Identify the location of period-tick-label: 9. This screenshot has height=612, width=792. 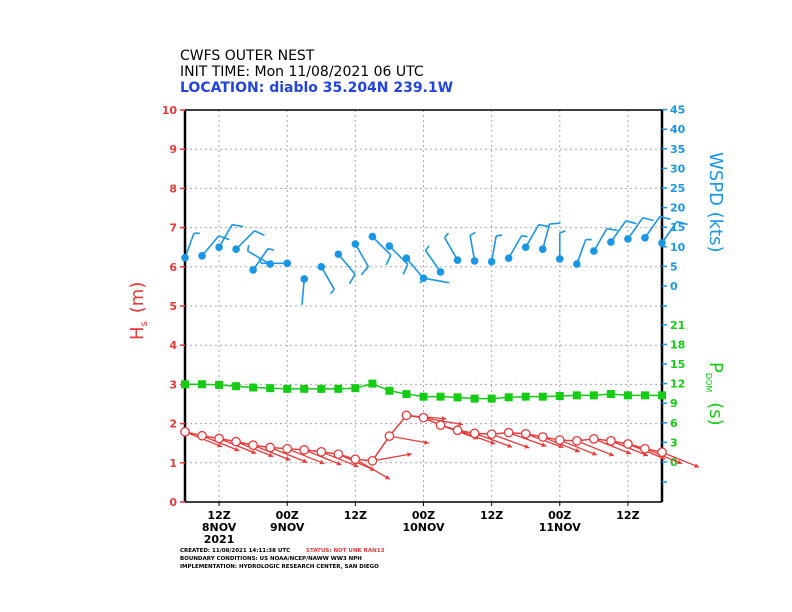
(674, 403).